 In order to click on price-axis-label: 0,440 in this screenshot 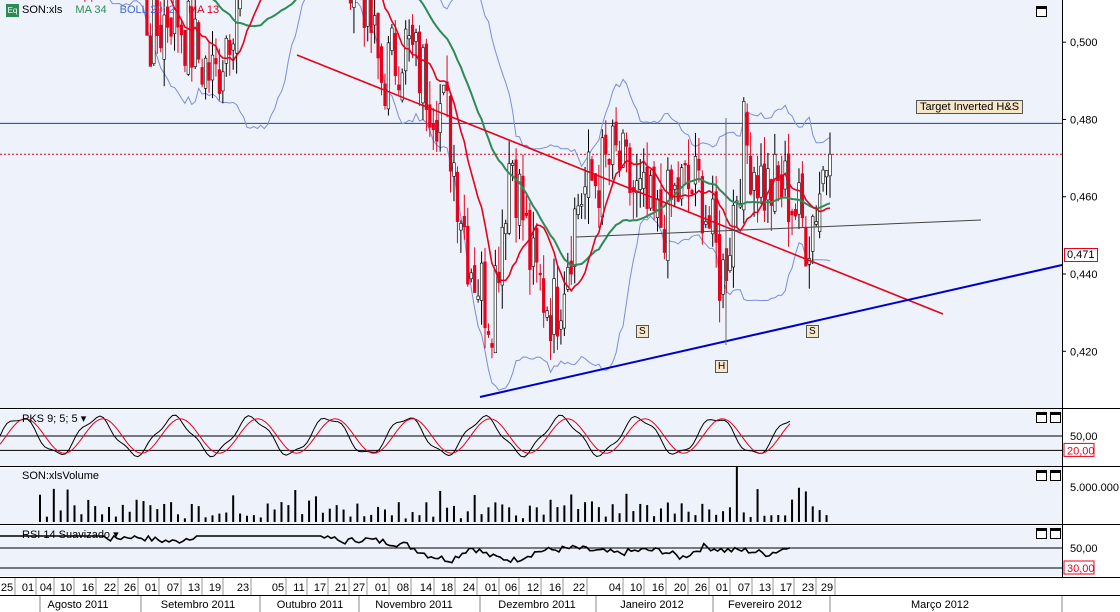, I will do `click(1084, 275)`.